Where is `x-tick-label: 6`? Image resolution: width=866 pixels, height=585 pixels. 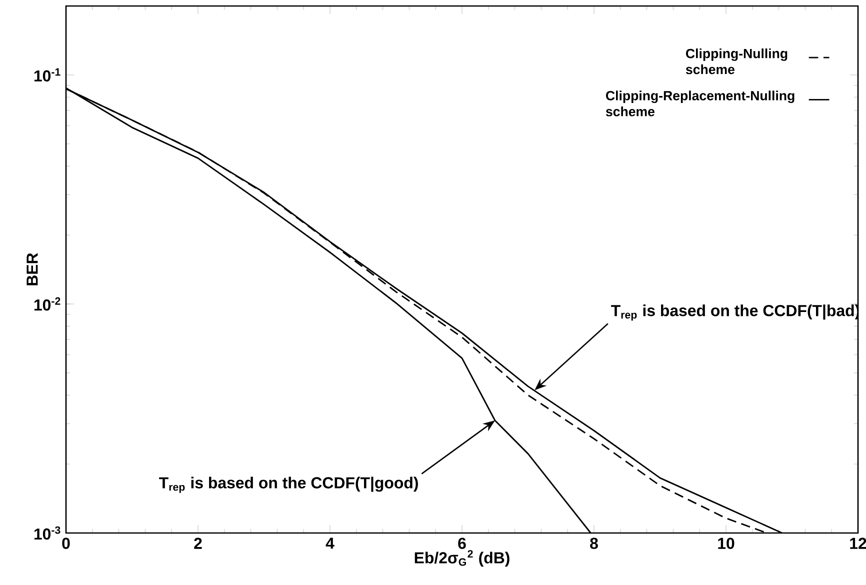
x-tick-label: 6 is located at coordinates (462, 543).